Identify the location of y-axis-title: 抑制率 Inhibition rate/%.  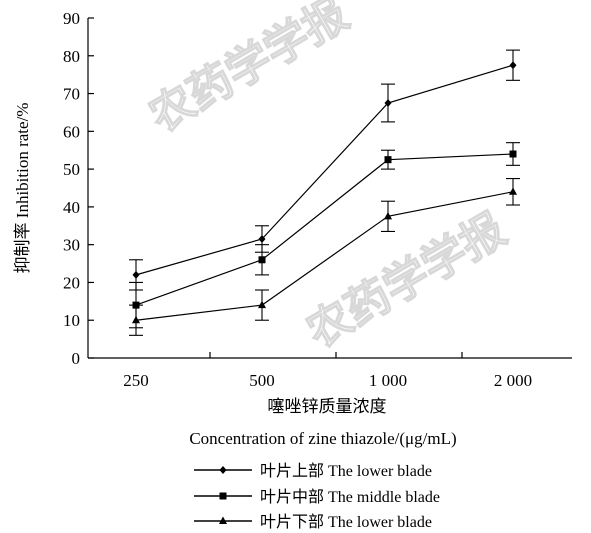
(22, 188).